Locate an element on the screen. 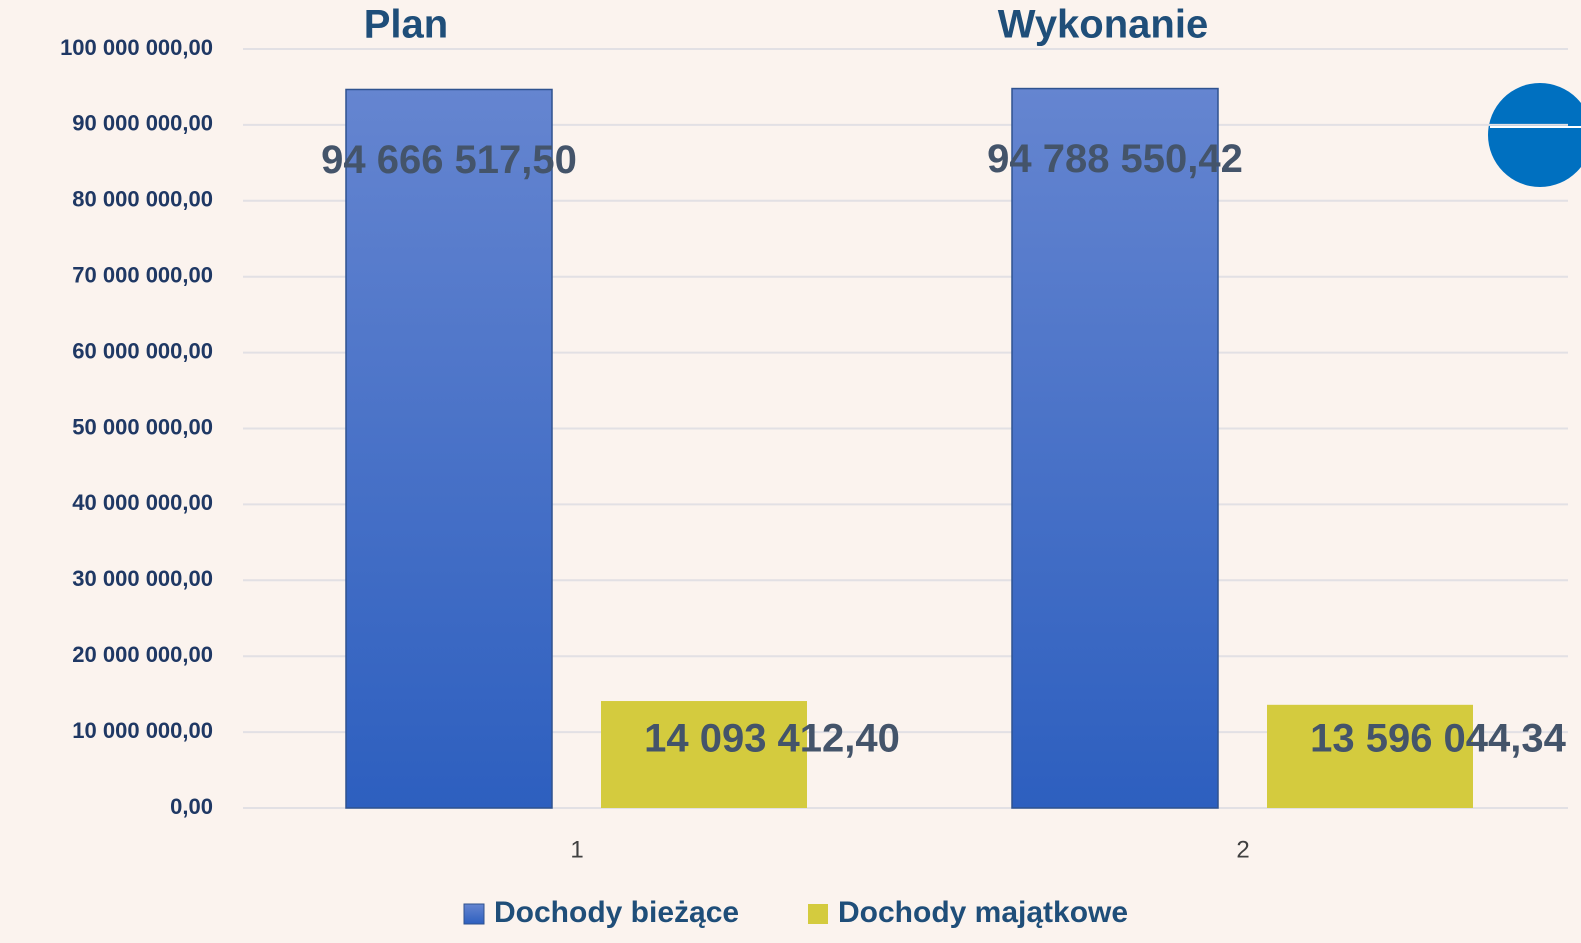  y-tick-label: 60 000 000,00 is located at coordinates (142, 350).